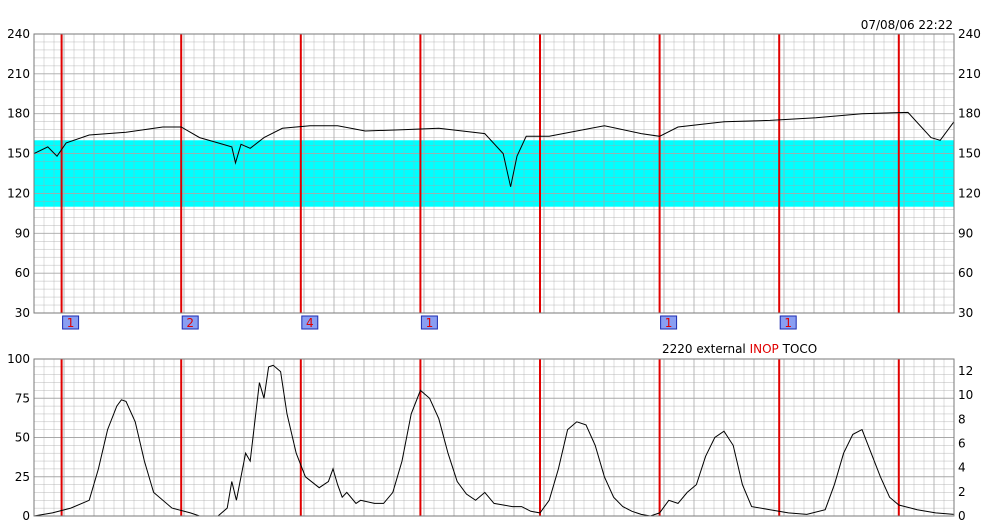 The width and height of the screenshot is (988, 522). I want to click on axis-tick-label: 8, so click(962, 419).